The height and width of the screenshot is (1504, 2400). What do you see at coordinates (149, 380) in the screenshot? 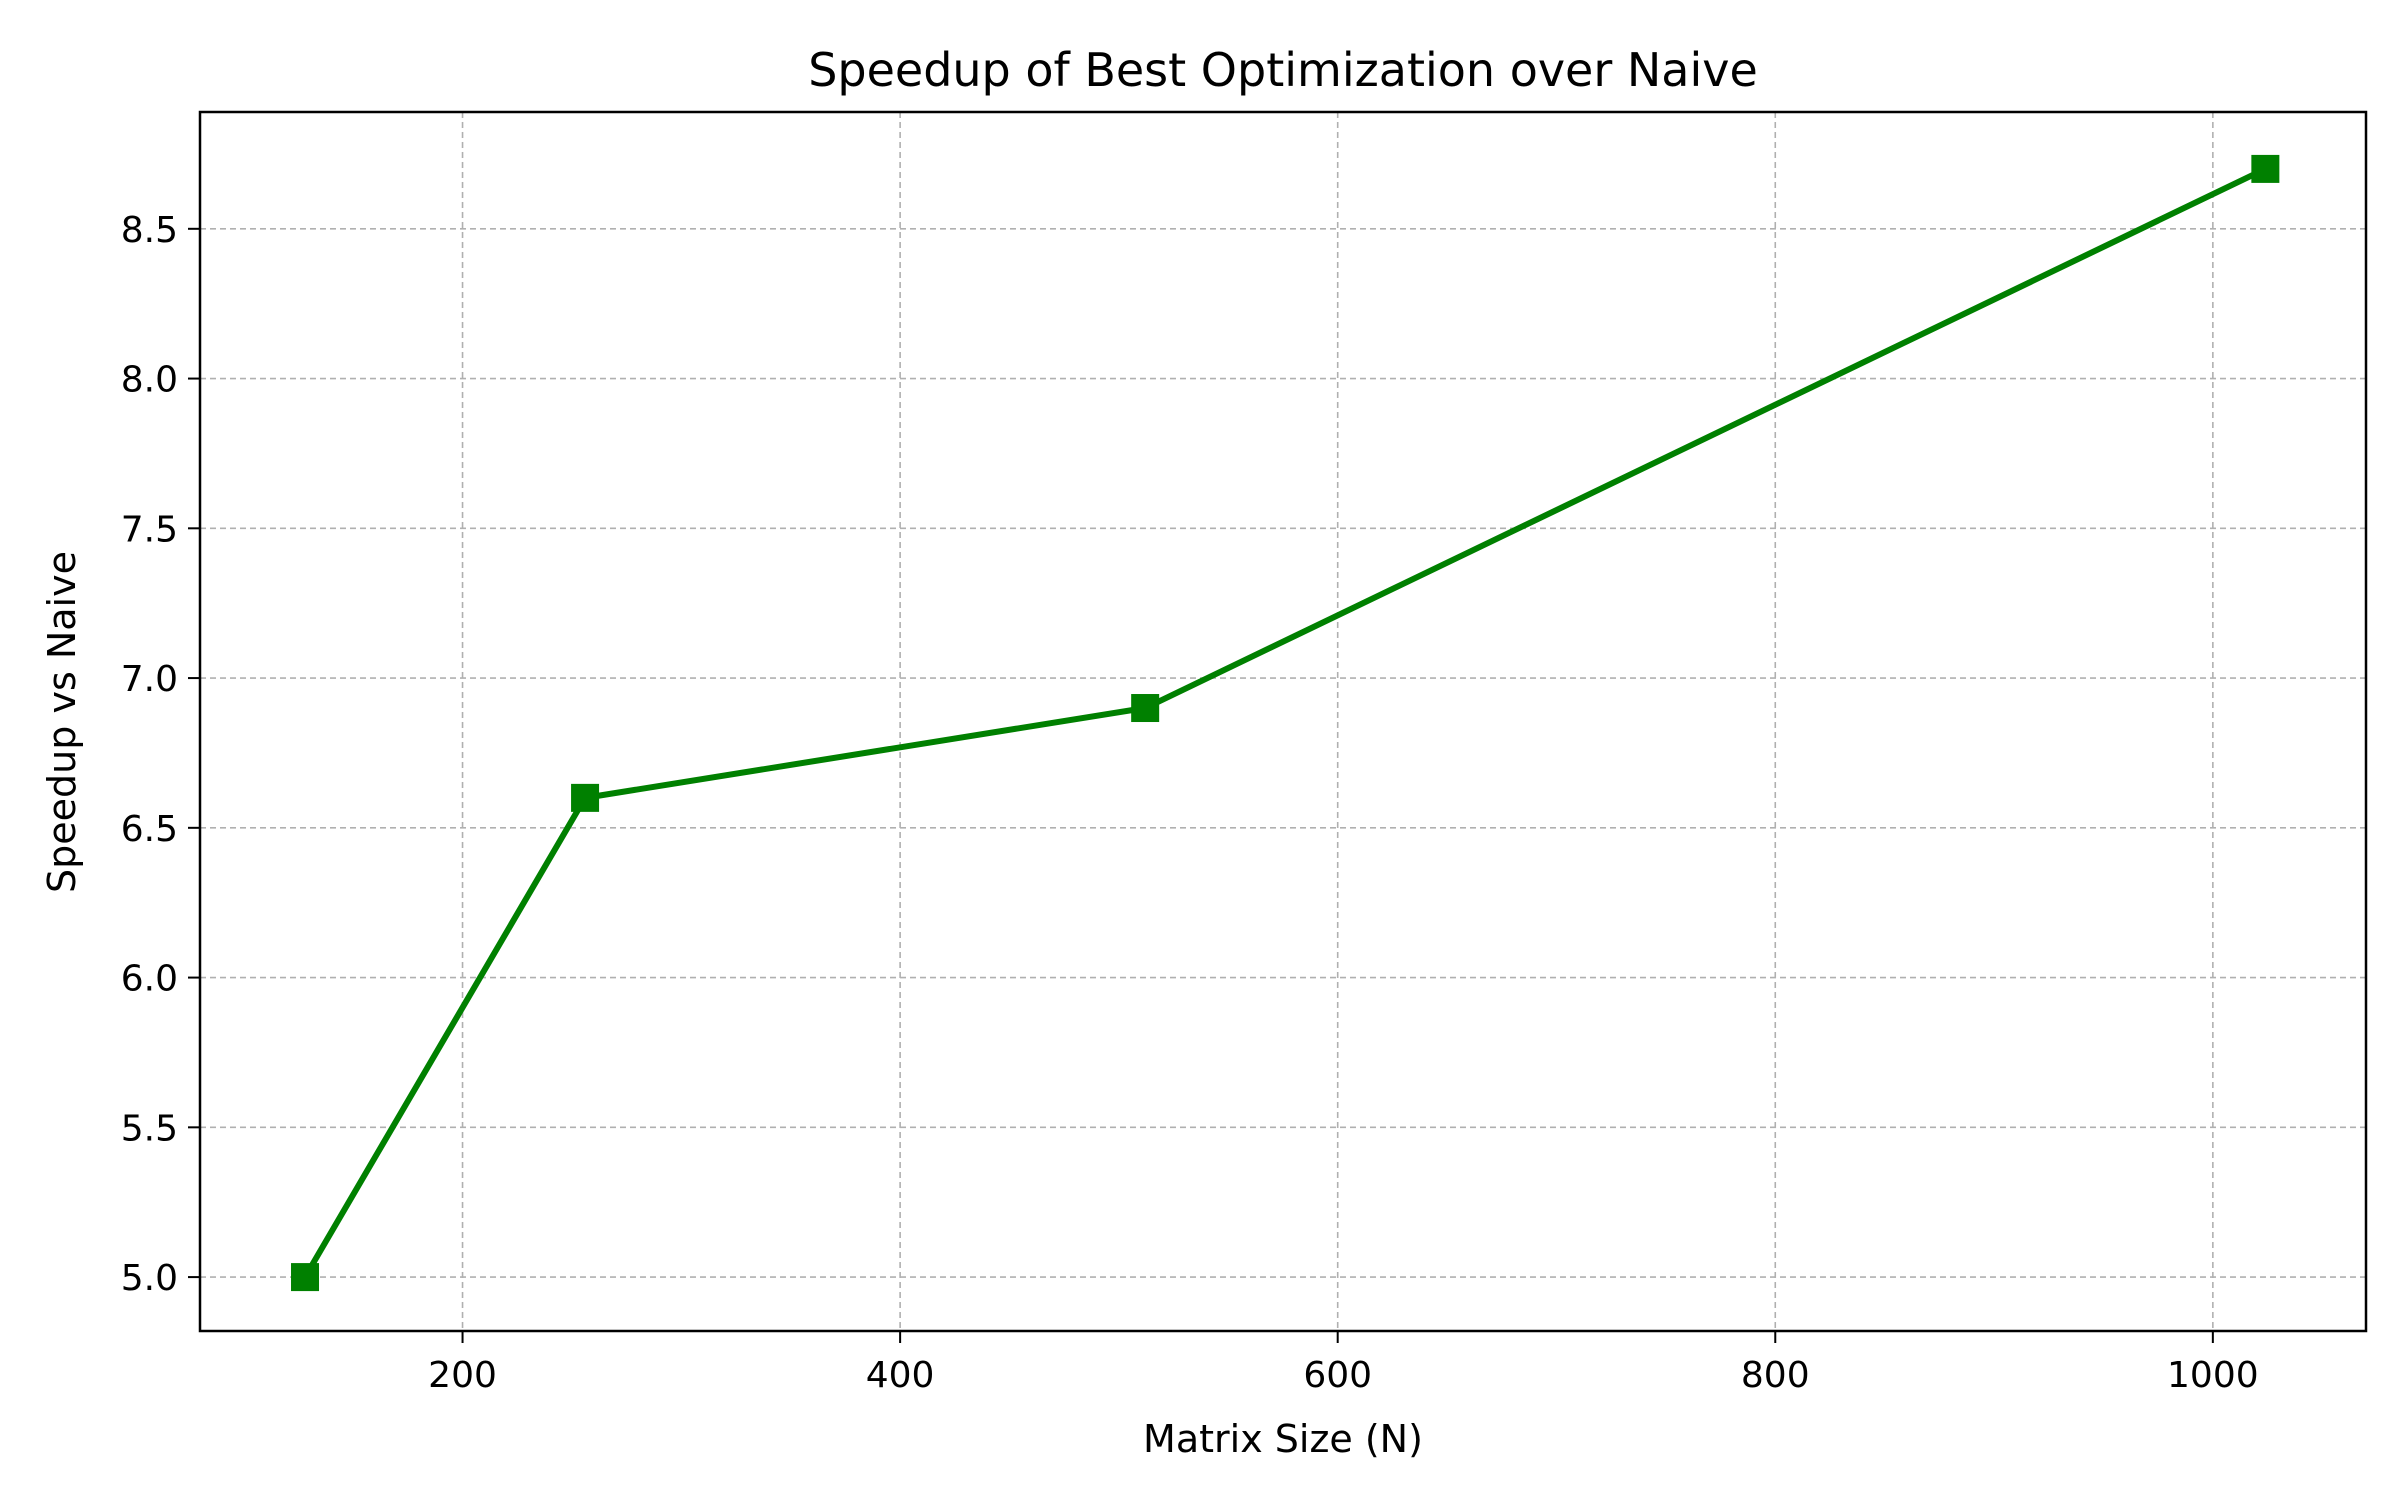
I see `y-tick-label: 8.0` at bounding box center [149, 380].